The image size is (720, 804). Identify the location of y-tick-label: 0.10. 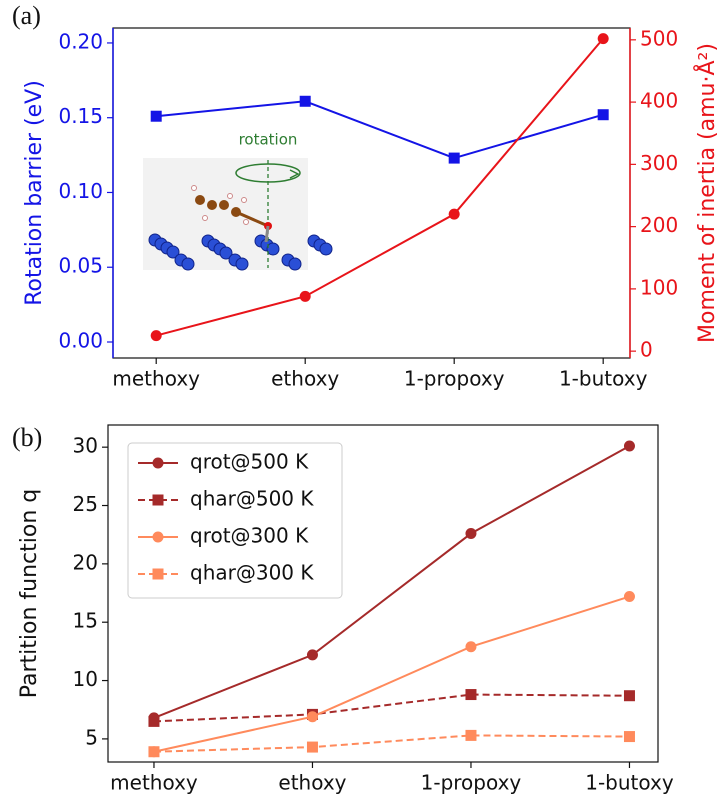
(80, 191).